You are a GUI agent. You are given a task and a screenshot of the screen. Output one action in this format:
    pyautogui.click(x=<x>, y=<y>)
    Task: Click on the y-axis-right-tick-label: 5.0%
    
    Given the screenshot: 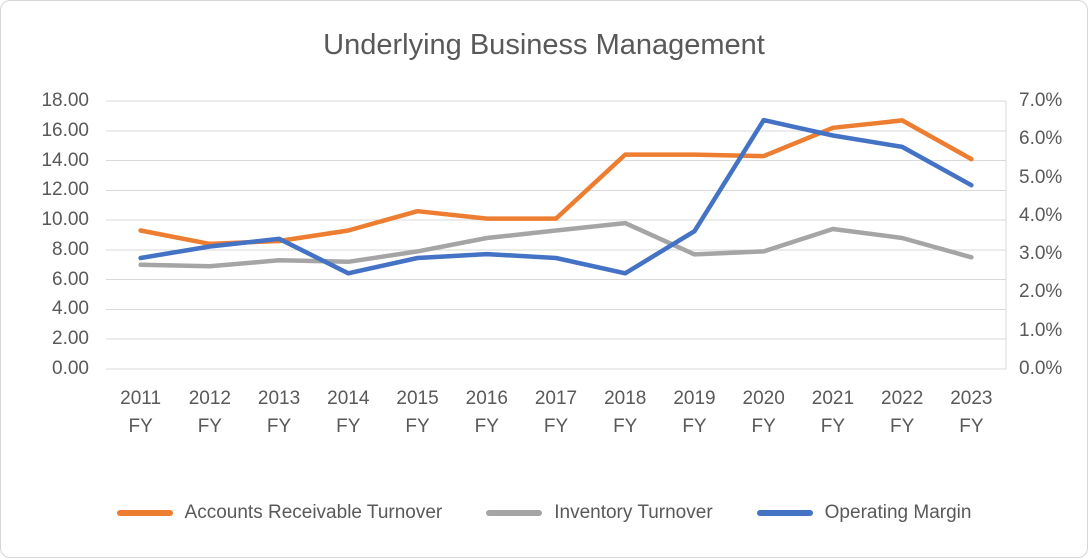 What is the action you would take?
    pyautogui.click(x=1041, y=177)
    